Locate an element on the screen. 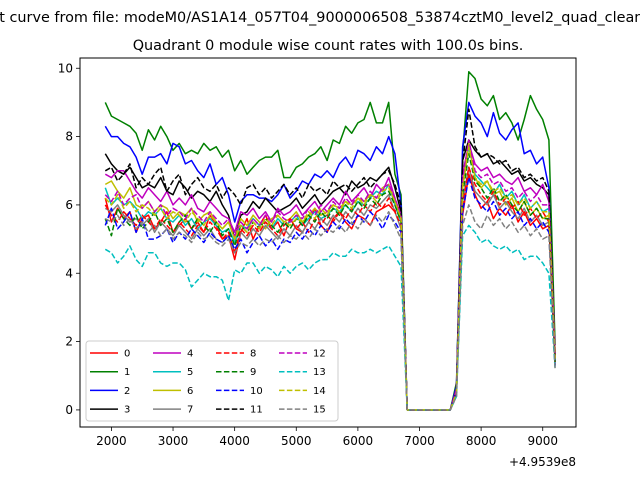 This screenshot has width=640, height=480. x-tick-label: 8000 is located at coordinates (481, 441).